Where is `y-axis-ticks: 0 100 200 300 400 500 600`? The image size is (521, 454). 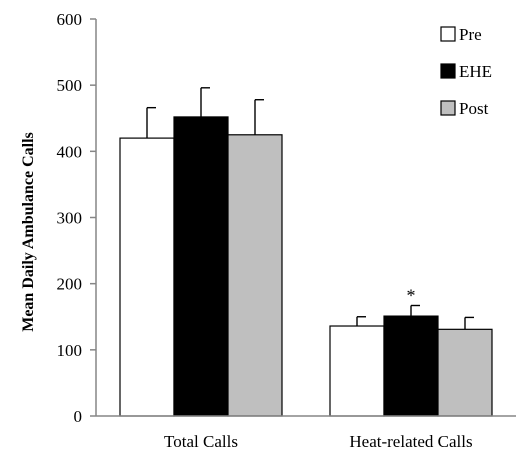 y-axis-ticks: 0 100 200 300 400 500 600 is located at coordinates (76, 218).